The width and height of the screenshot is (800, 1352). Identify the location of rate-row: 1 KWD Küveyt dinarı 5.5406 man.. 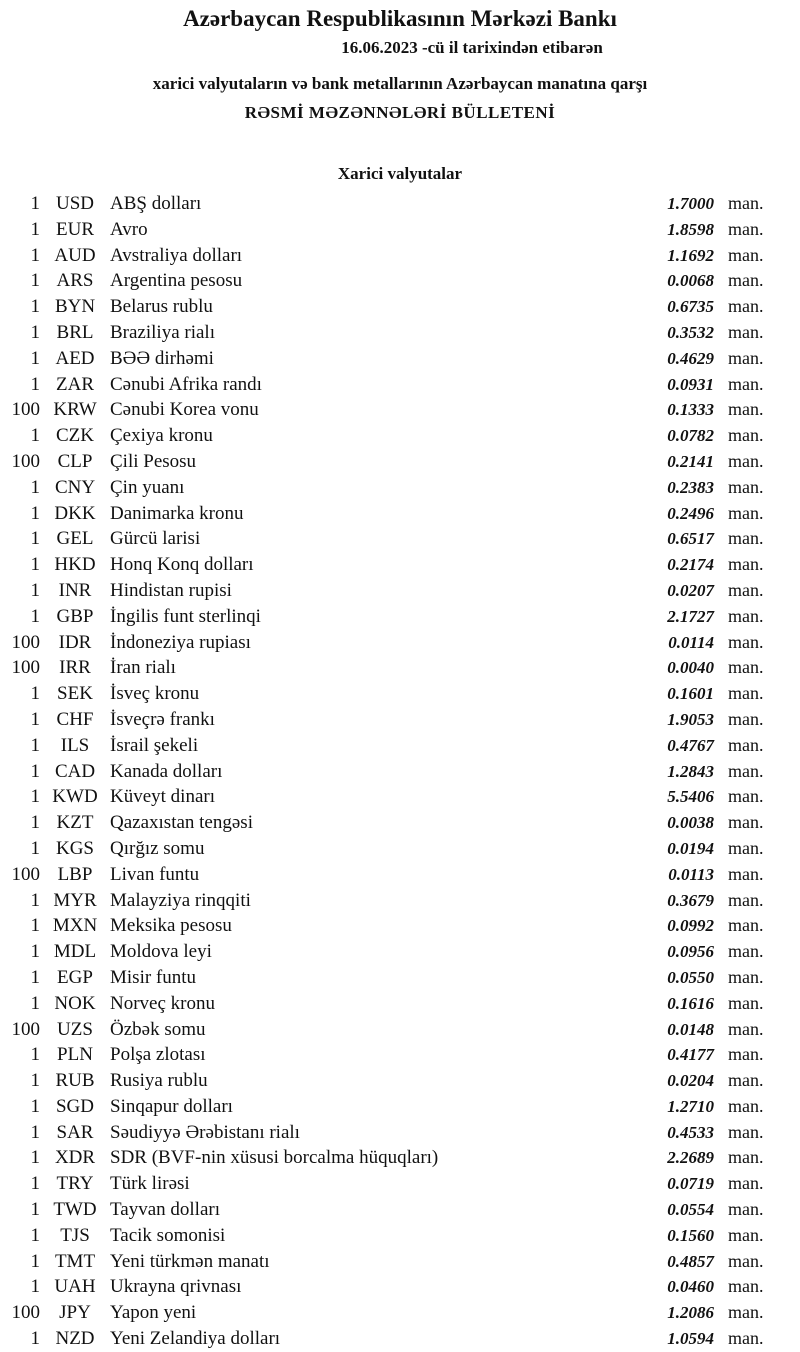
(400, 797).